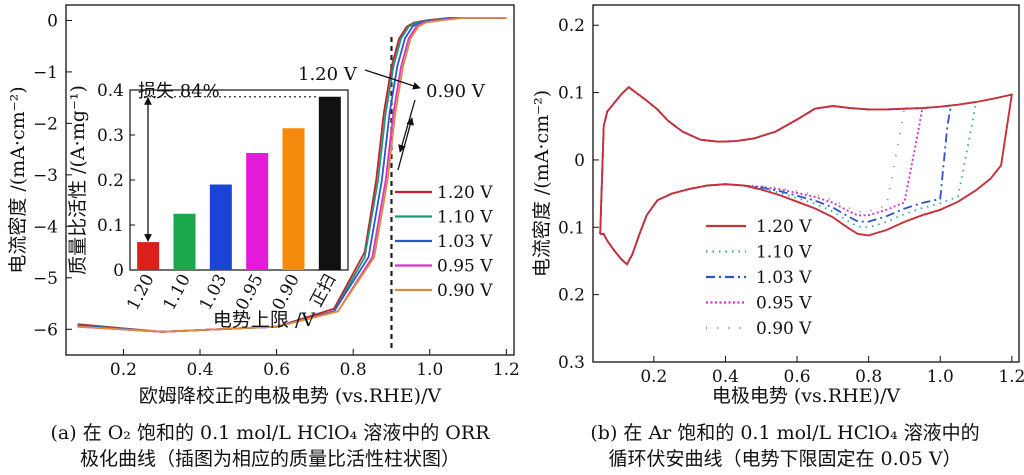 The height and width of the screenshot is (475, 1024). I want to click on plot-b-xtick-label: 1.0, so click(940, 377).